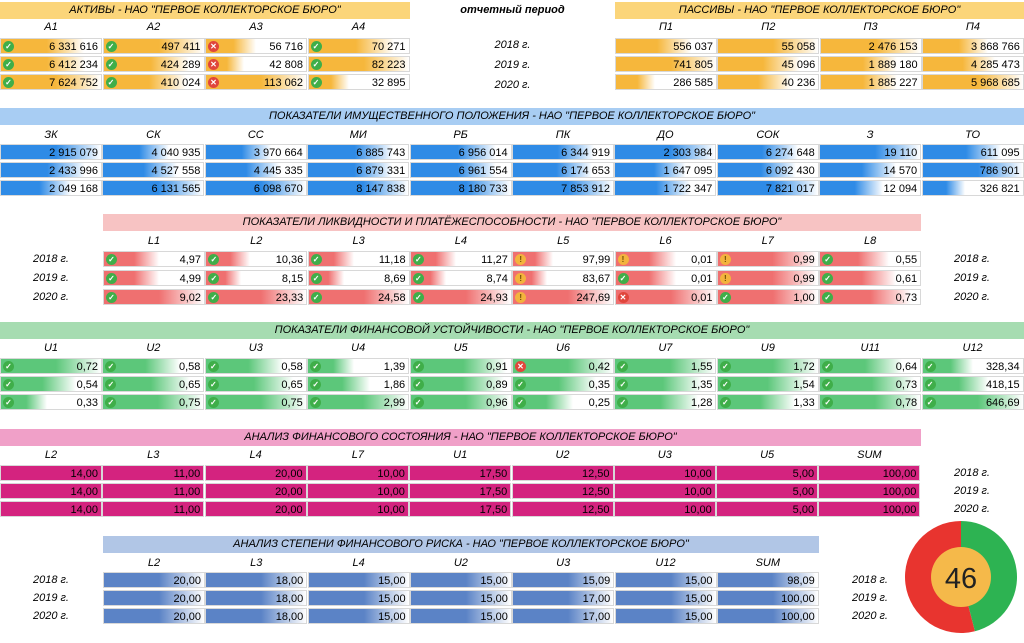 This screenshot has height=643, width=1024. I want to click on data-cell: ✓ 1,33, so click(767, 402).